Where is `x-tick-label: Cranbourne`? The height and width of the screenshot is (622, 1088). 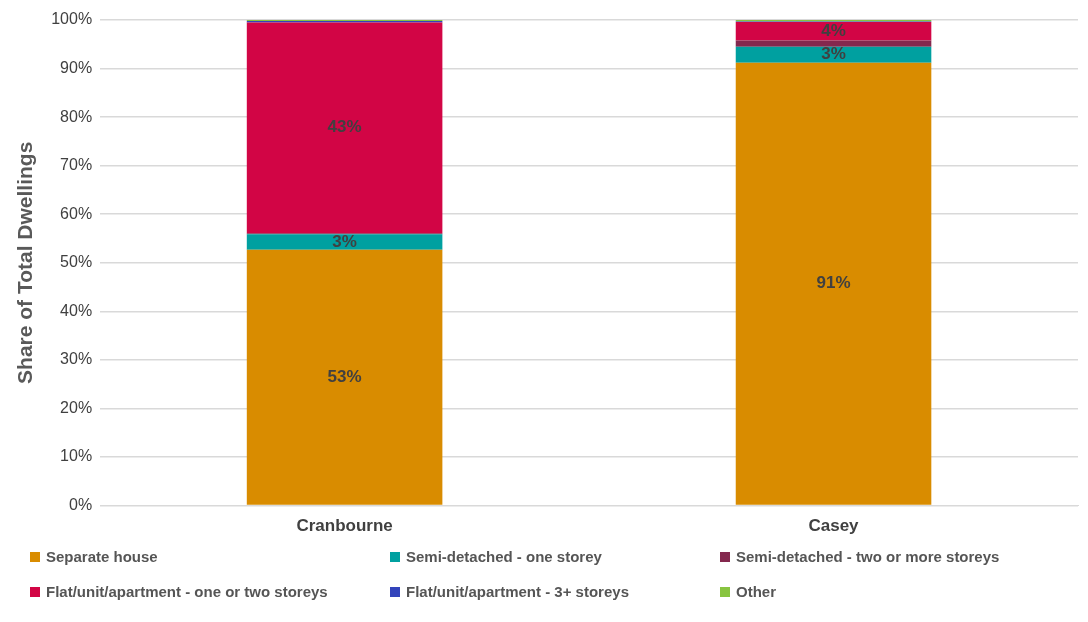 x-tick-label: Cranbourne is located at coordinates (344, 526).